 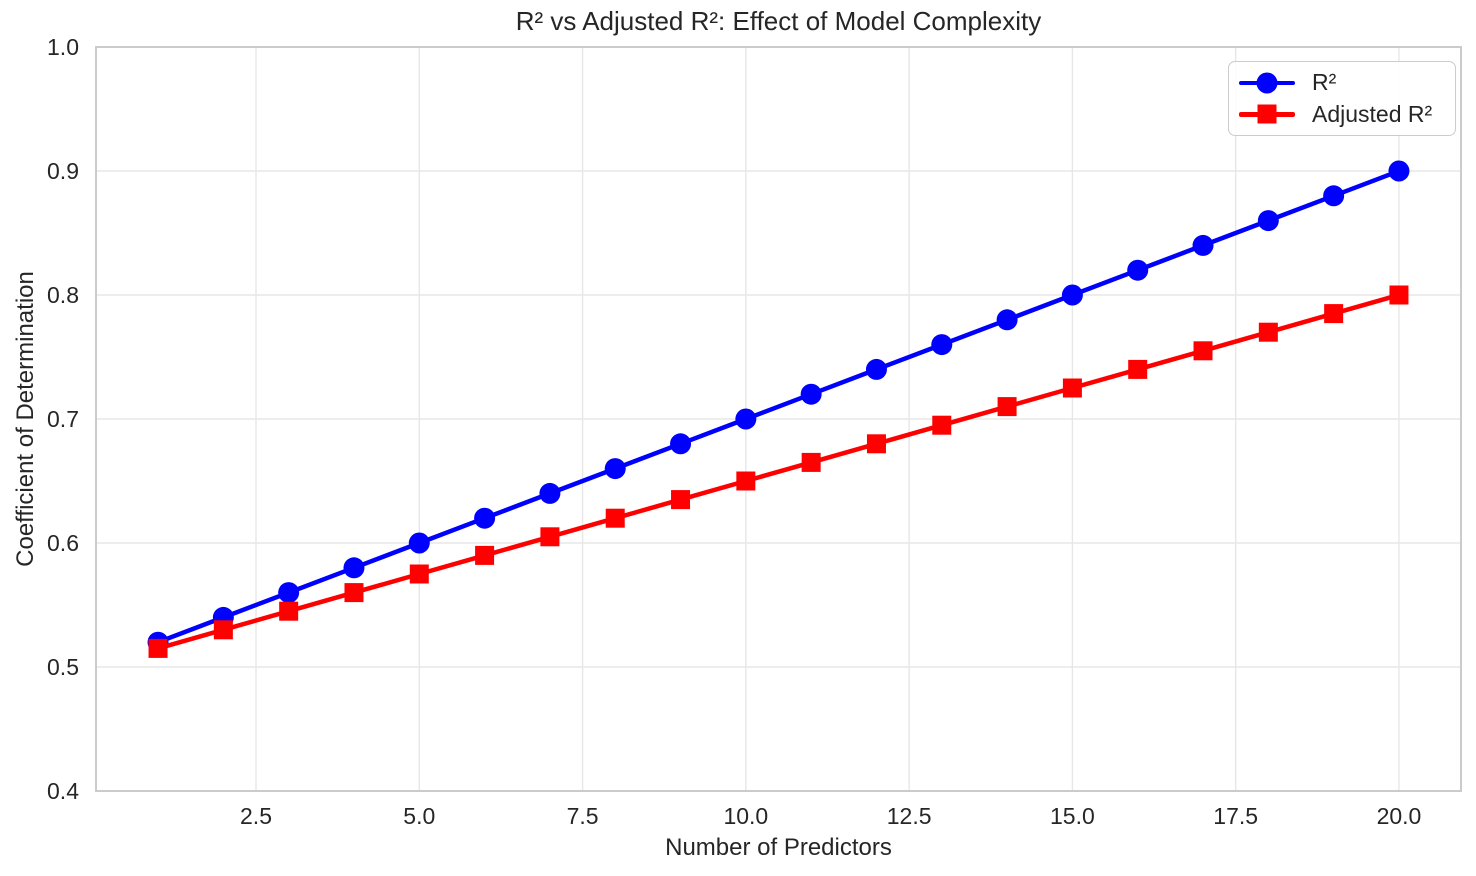 I want to click on y-tick-label: 0.7, so click(x=63, y=419).